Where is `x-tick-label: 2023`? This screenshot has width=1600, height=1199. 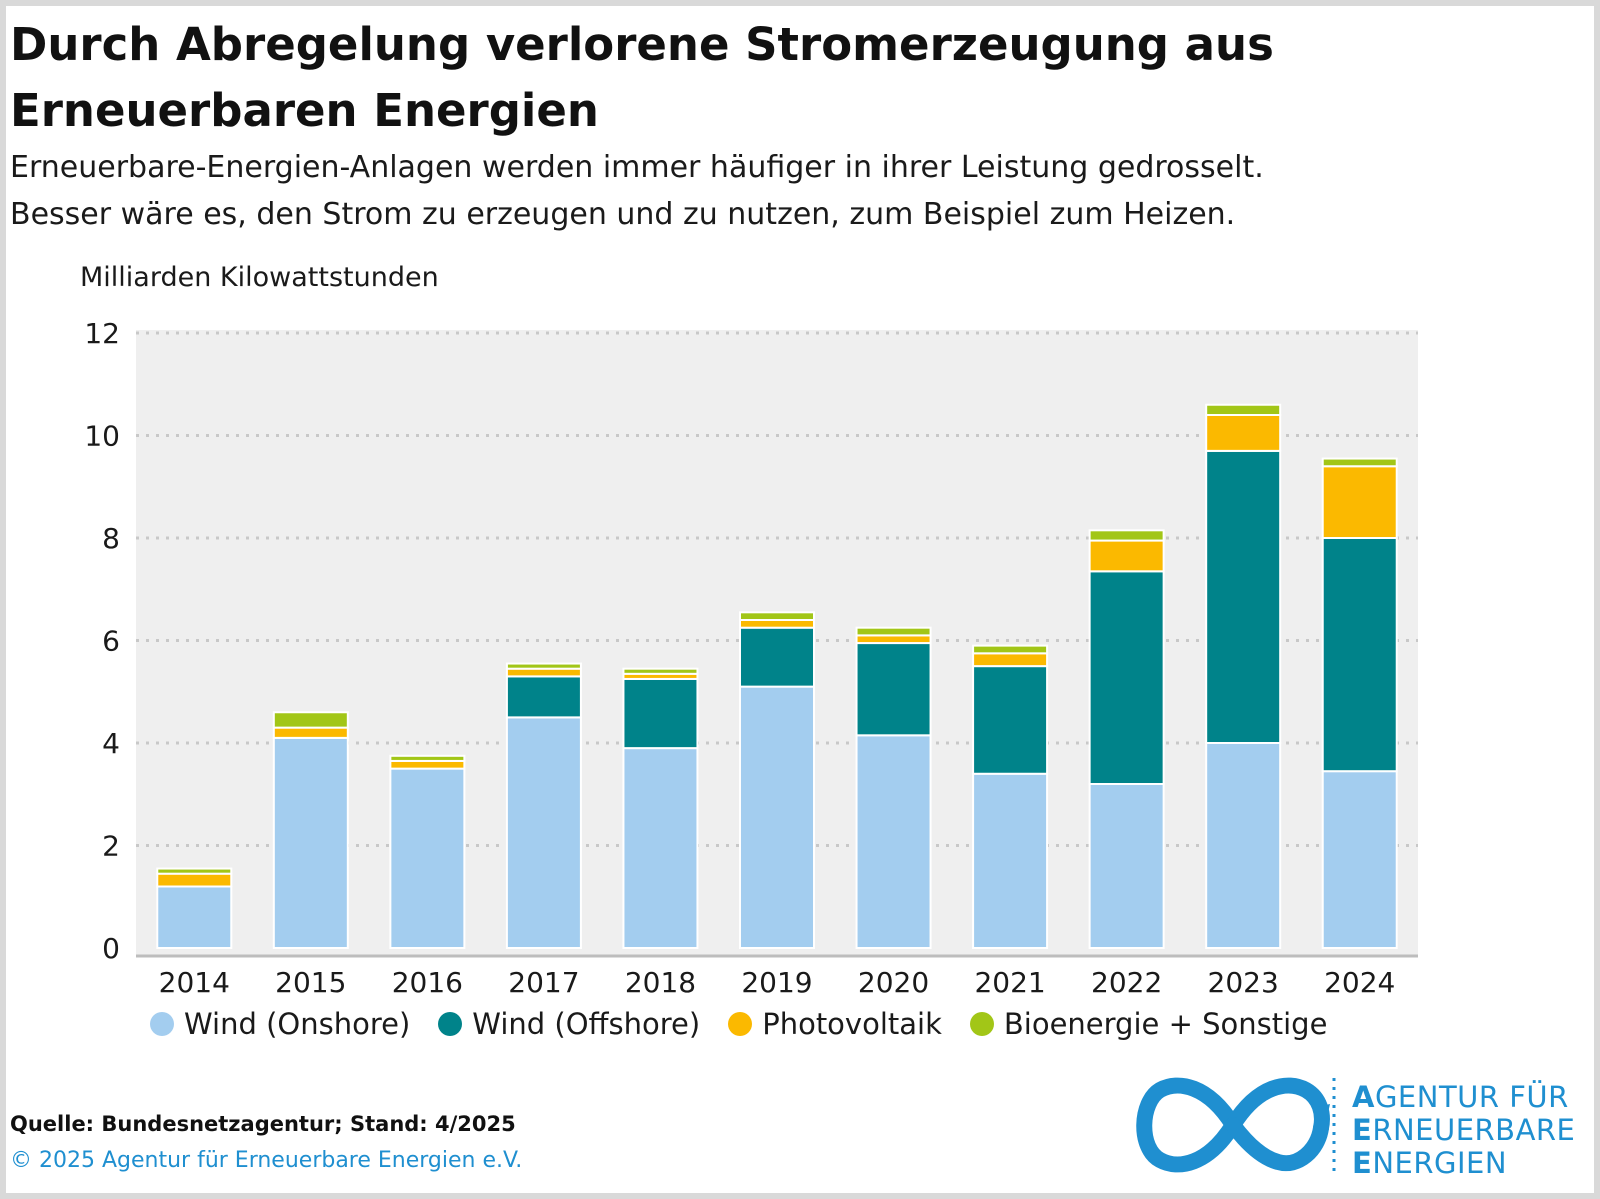 x-tick-label: 2023 is located at coordinates (1243, 982).